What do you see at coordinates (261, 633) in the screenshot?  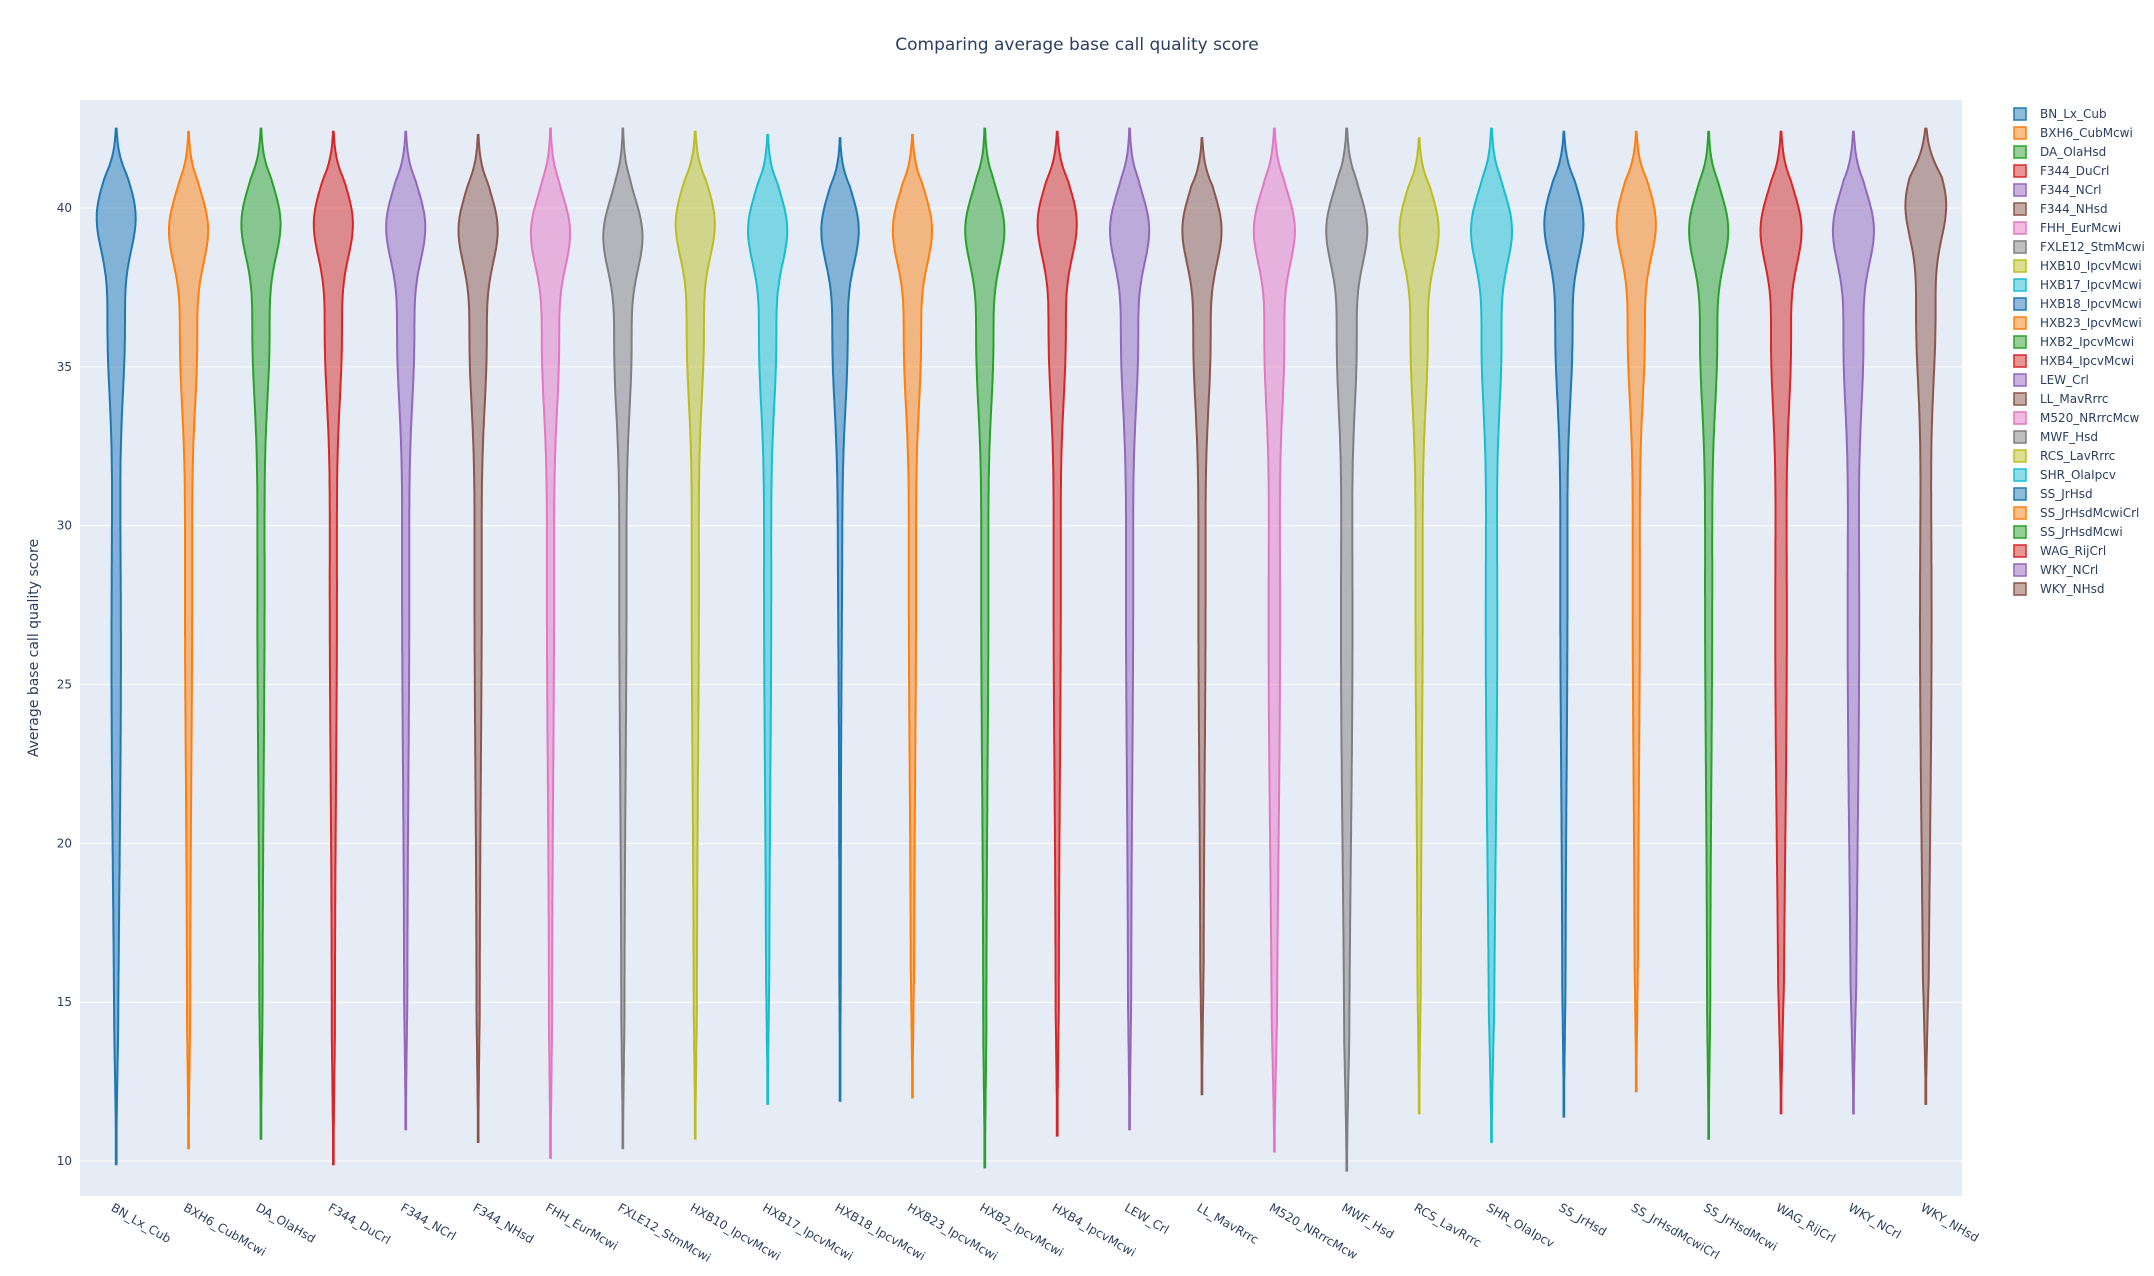 I see `violin-DA_OlaHsd` at bounding box center [261, 633].